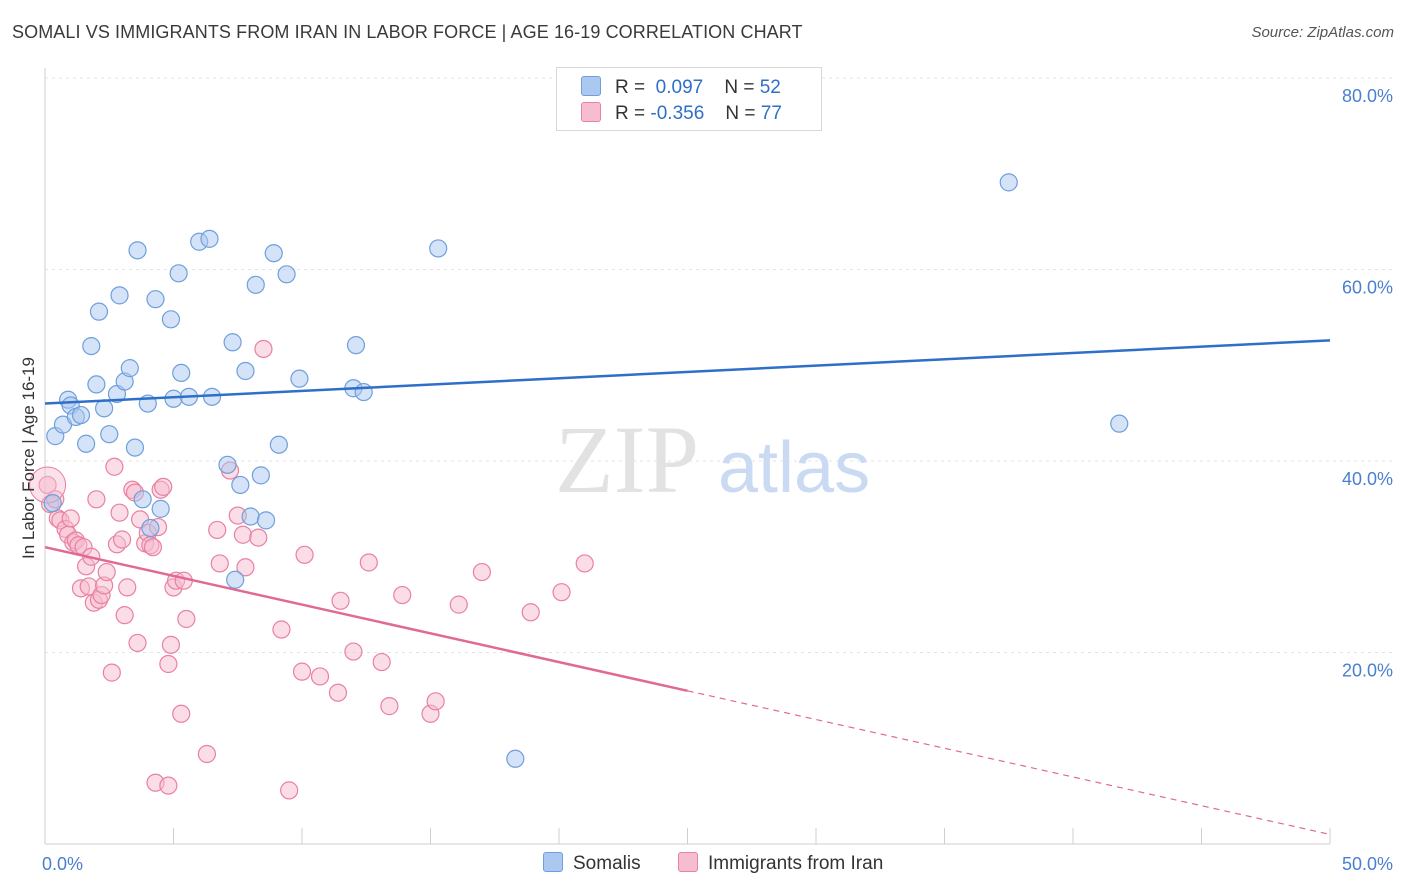 Image resolution: width=1406 pixels, height=892 pixels. Describe the element at coordinates (553, 862) in the screenshot. I see `bottom-legend-swatch-blue` at that location.